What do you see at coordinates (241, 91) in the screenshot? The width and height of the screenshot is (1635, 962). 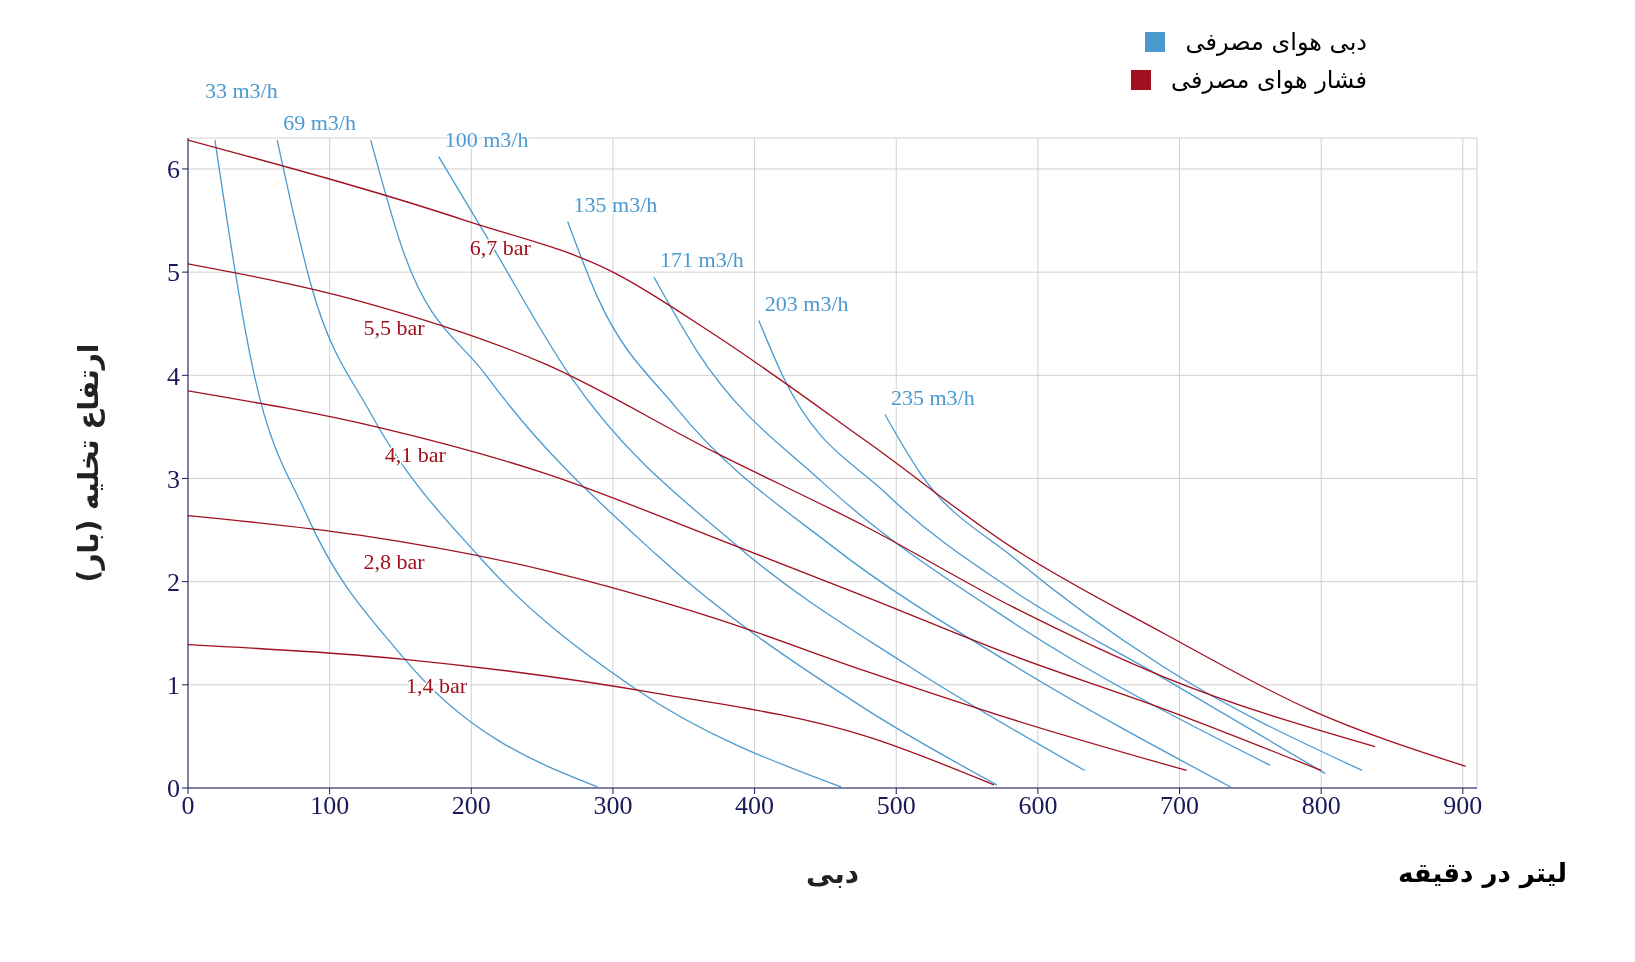 I see `series-label: 33 m3/h` at bounding box center [241, 91].